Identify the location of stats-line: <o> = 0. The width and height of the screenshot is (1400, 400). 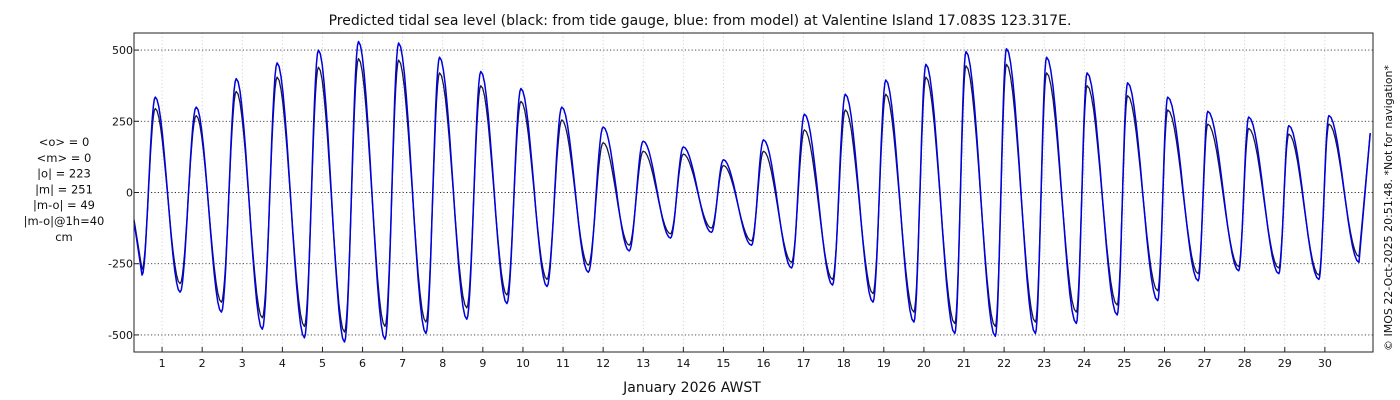
(64, 142).